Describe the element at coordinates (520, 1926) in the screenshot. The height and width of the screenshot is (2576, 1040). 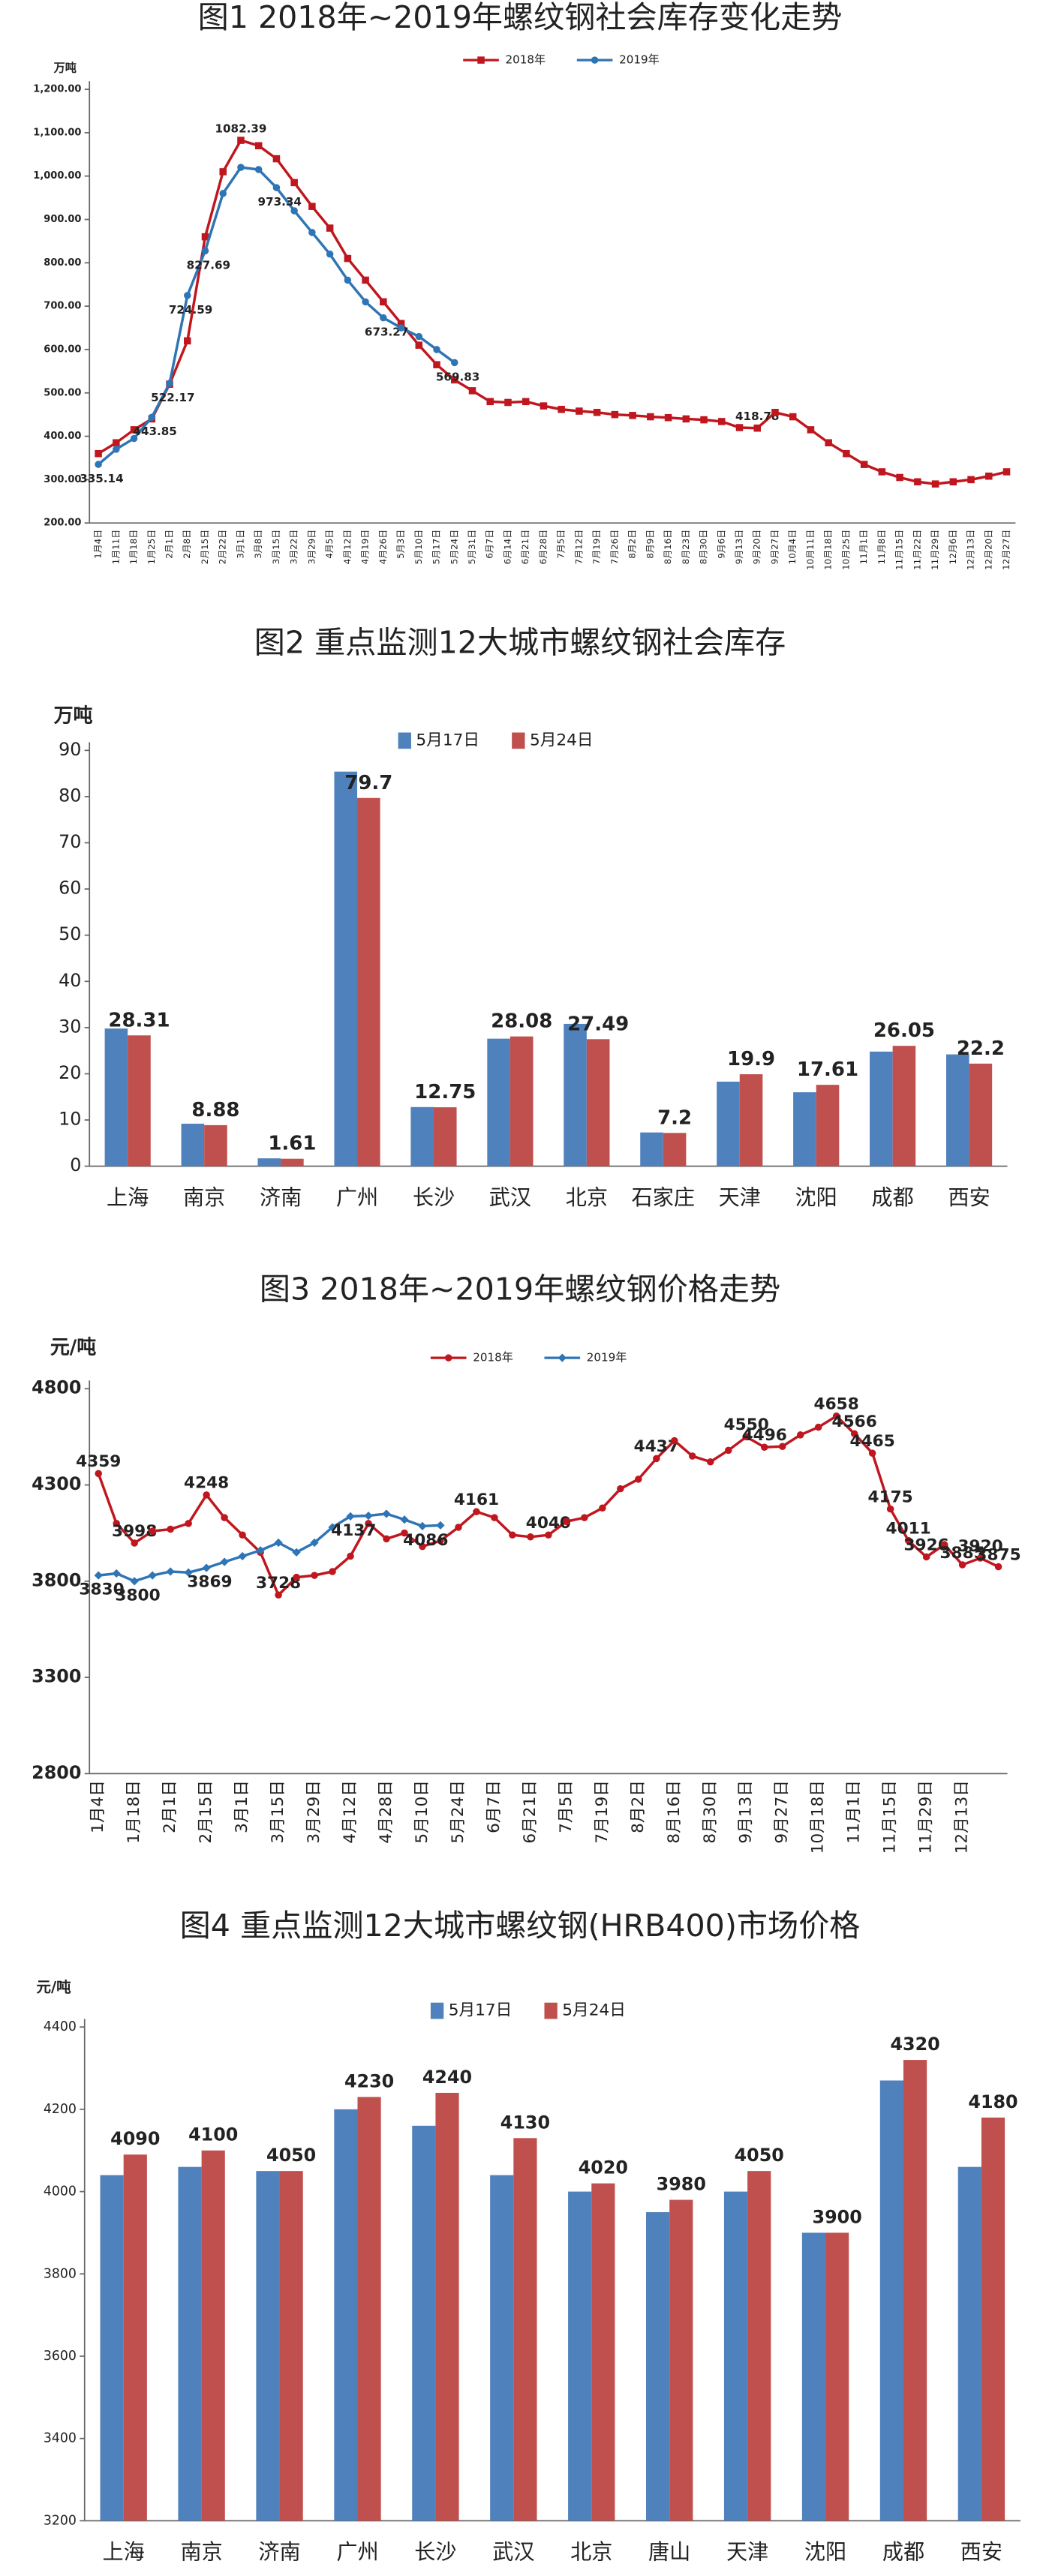
I see `chart-title: 图4 重点监测12大城市螺纹钢(HRB400)市场价格` at that location.